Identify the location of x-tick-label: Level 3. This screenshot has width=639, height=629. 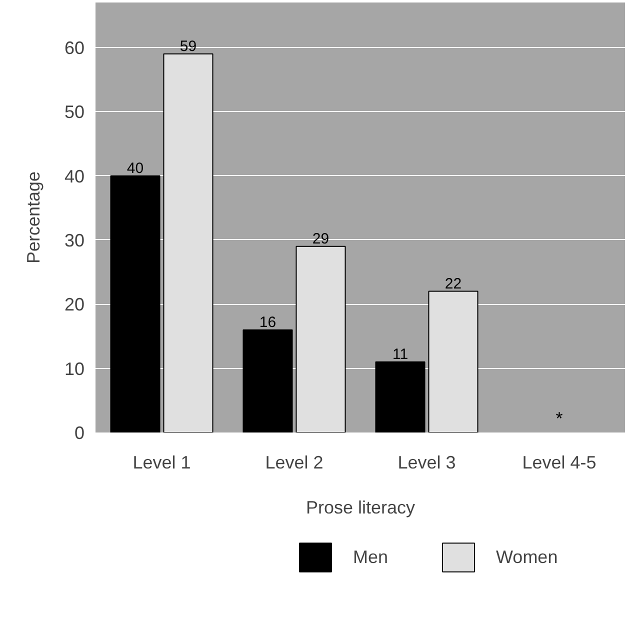
(427, 462).